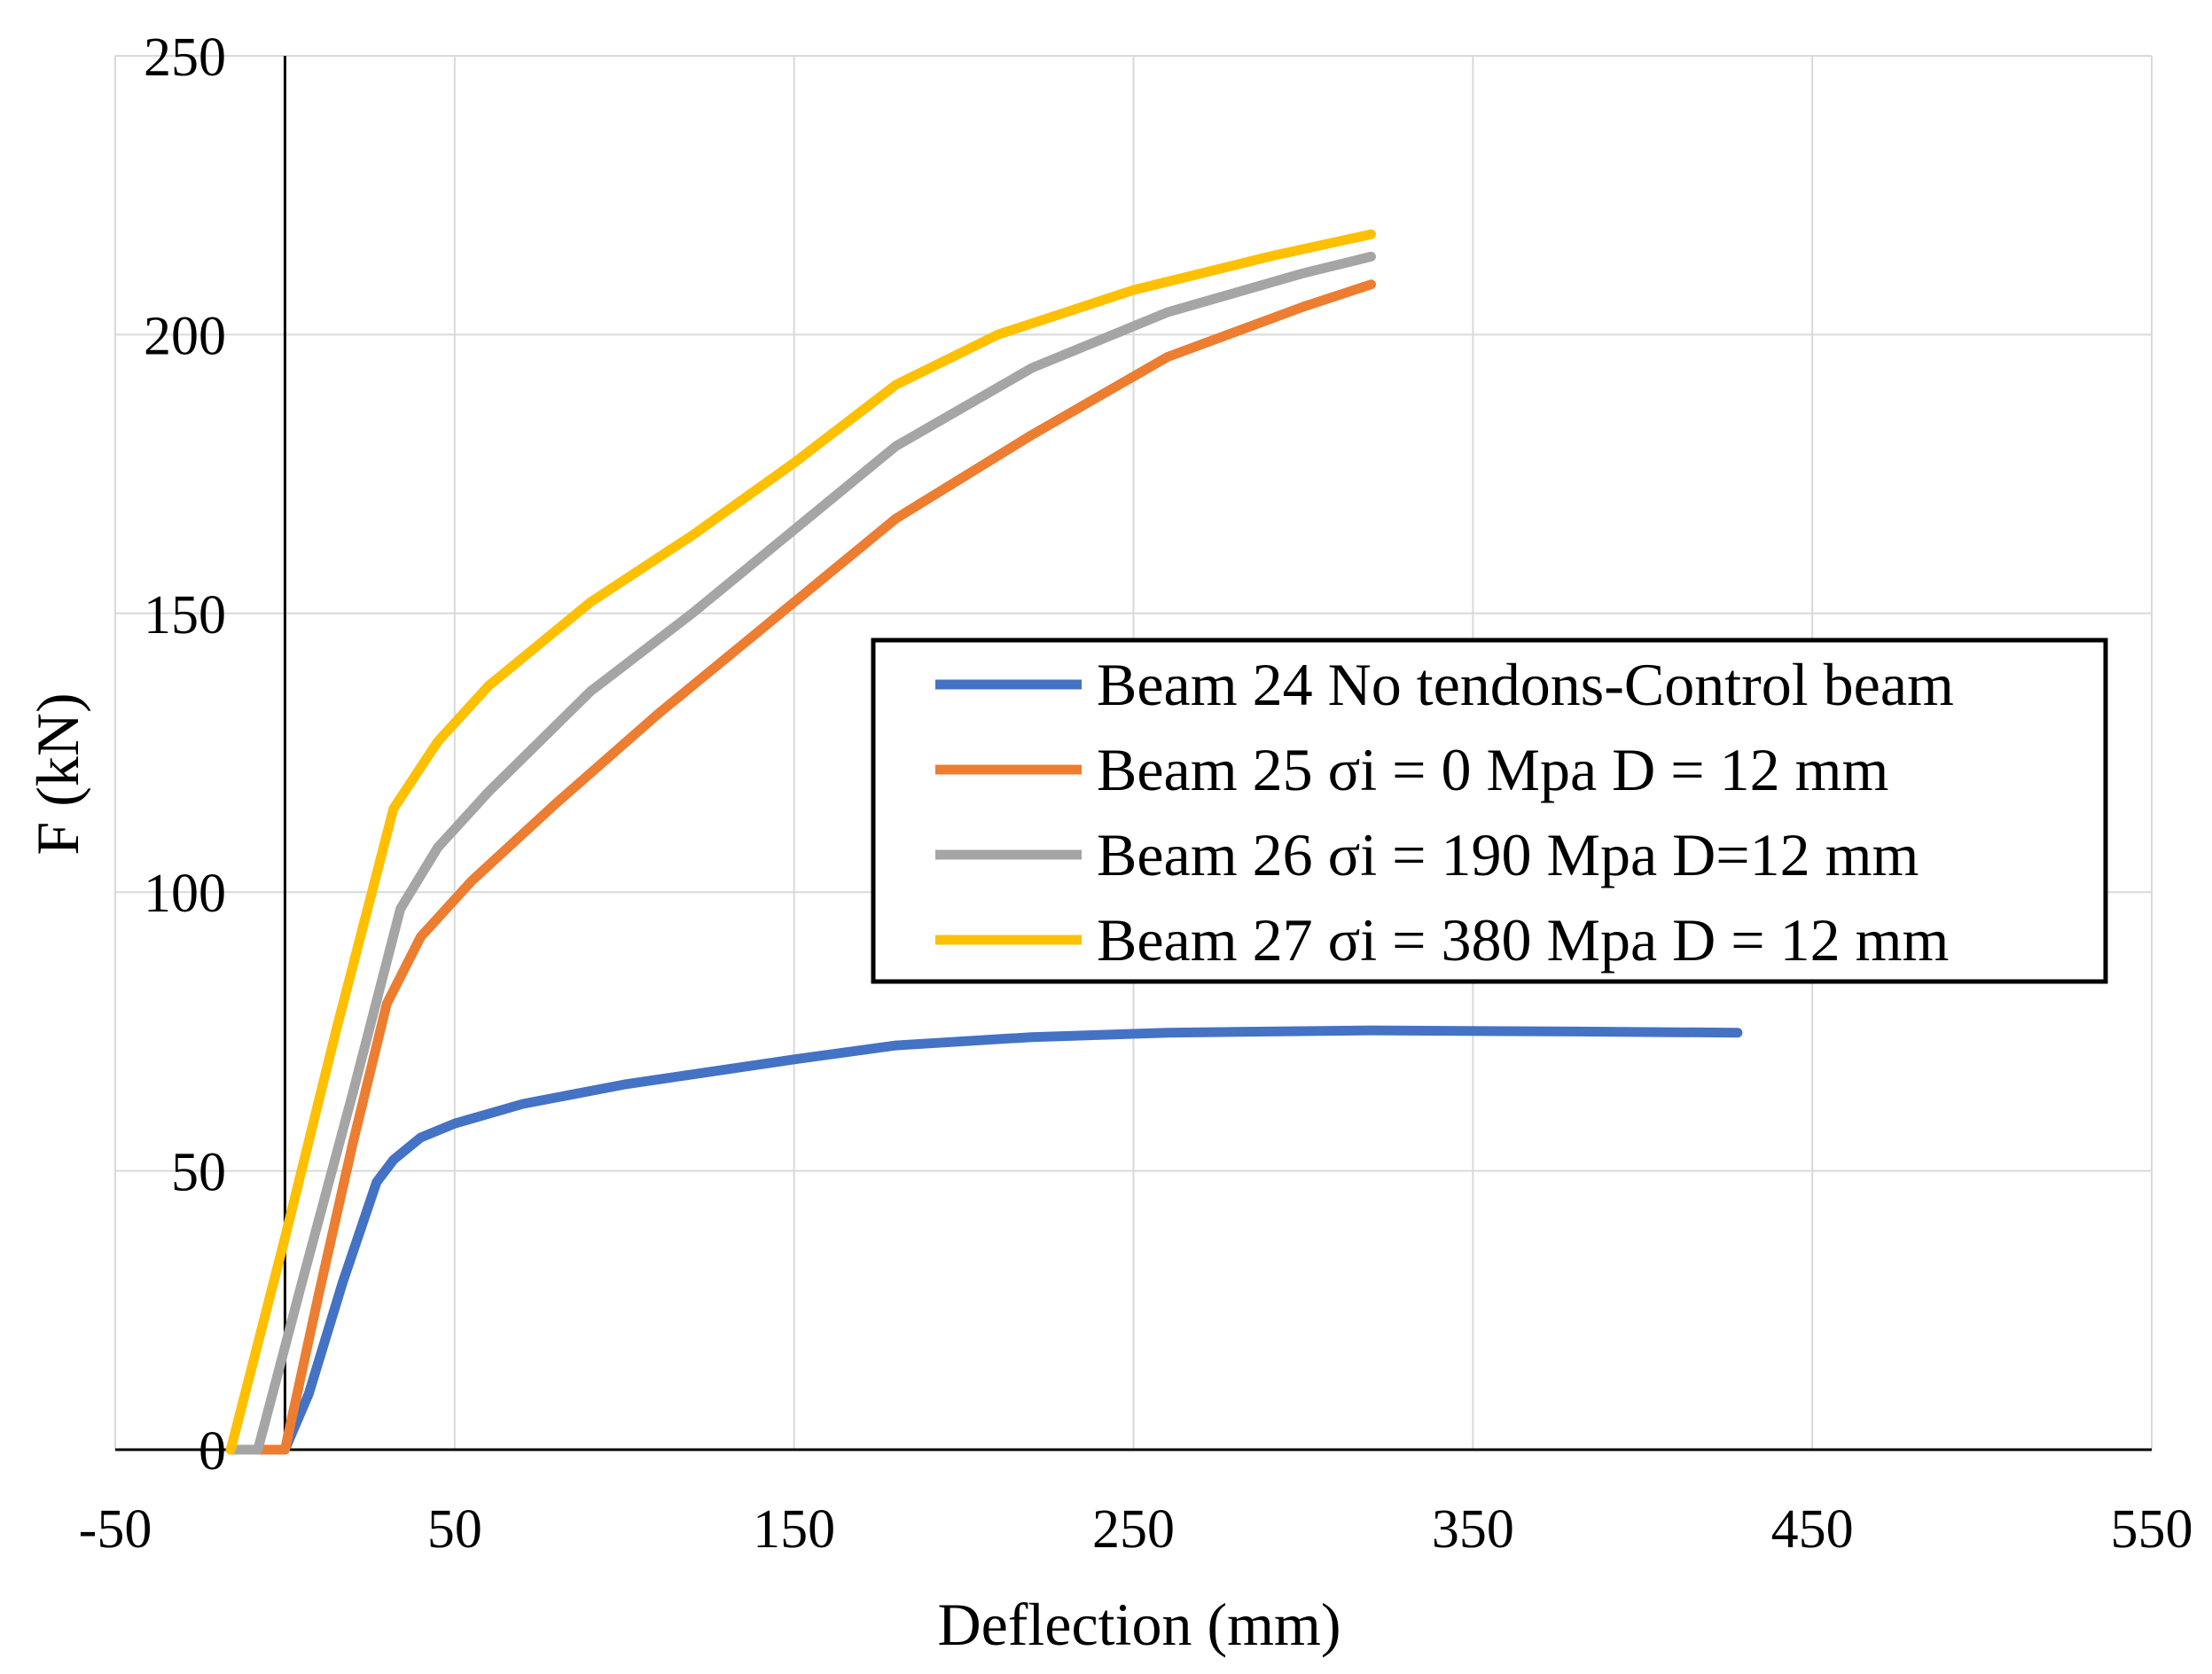  What do you see at coordinates (1492, 769) in the screenshot?
I see `legend-label-beam-25: Beam 25 σi = 0 Mpa D = 12 mm` at bounding box center [1492, 769].